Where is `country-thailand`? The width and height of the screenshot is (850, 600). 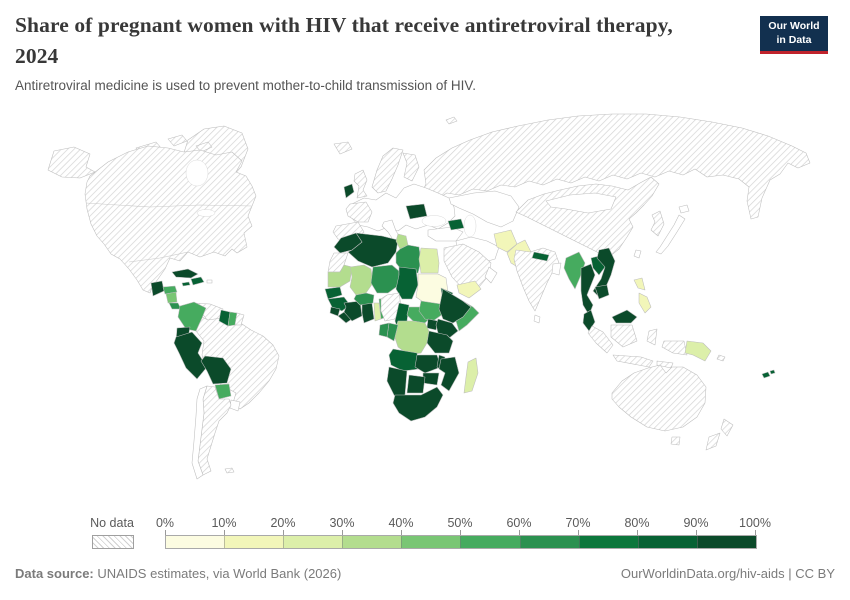 country-thailand is located at coordinates (588, 289).